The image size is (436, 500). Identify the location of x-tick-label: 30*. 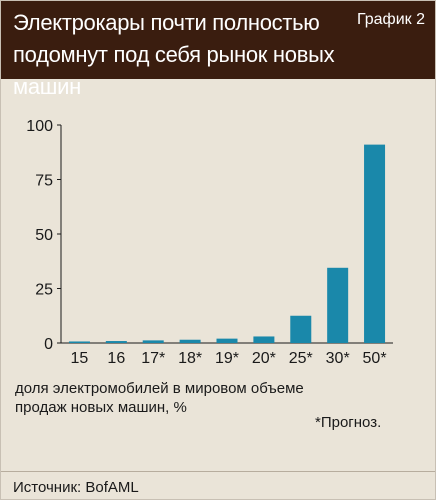
(338, 358).